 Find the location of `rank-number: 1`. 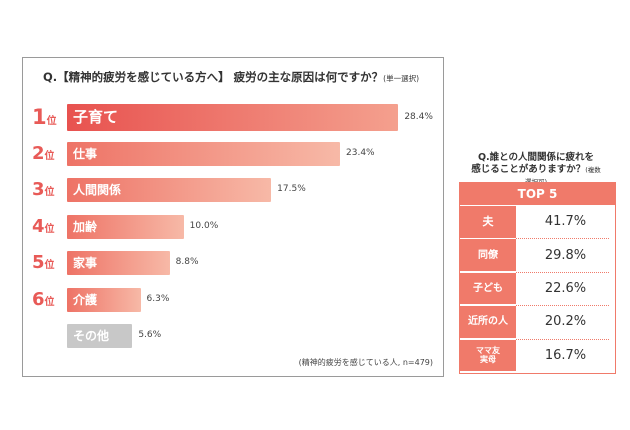

rank-number: 1 is located at coordinates (39, 117).